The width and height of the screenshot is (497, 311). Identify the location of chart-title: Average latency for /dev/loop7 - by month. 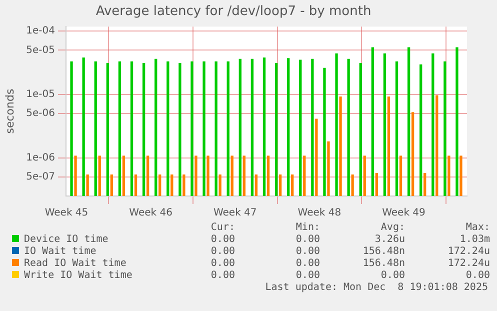
(234, 12).